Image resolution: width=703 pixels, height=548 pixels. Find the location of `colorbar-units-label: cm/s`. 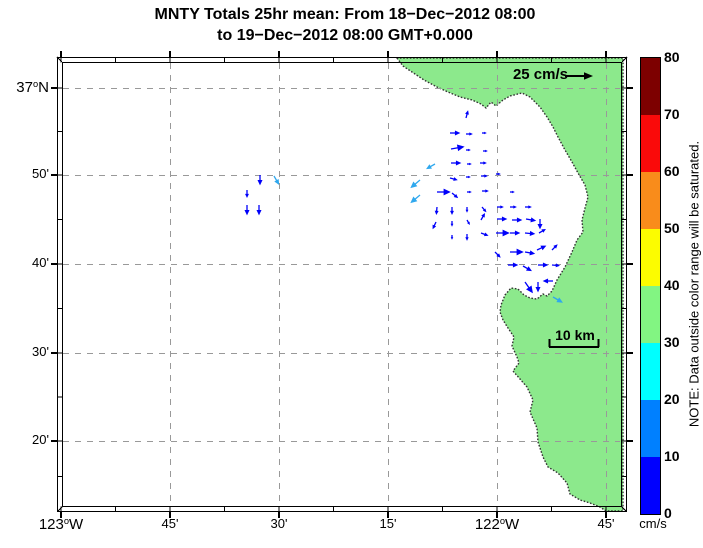

colorbar-units-label: cm/s is located at coordinates (653, 523).